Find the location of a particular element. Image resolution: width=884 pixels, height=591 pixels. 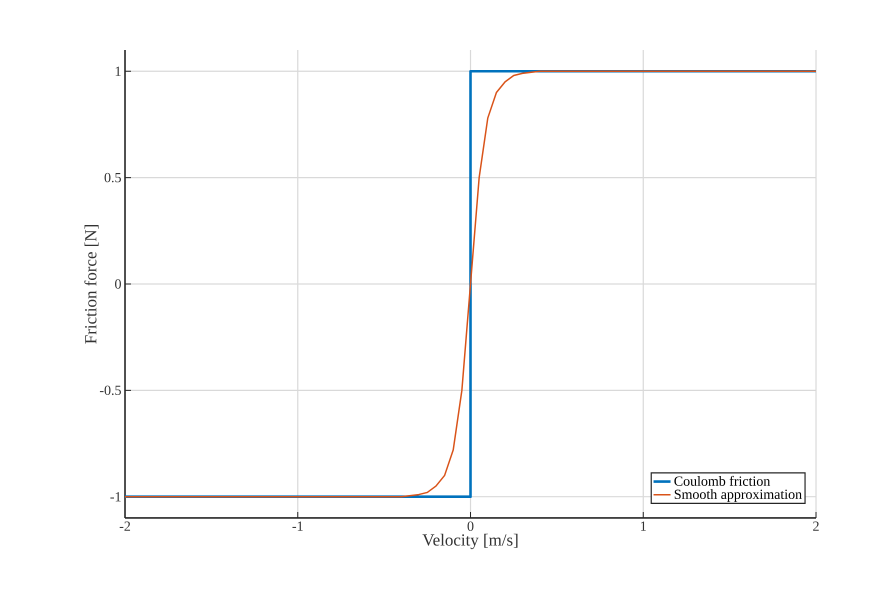

x-tick-label: 0 is located at coordinates (471, 526).